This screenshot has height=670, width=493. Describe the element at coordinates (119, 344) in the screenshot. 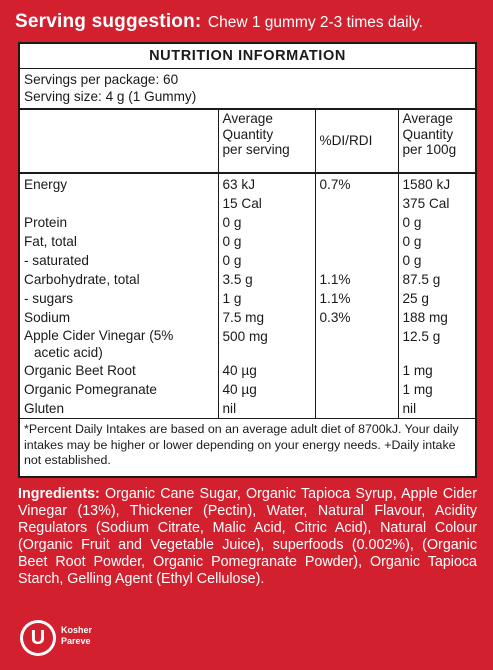

I see `nutrient-name: Apple Cider Vinegar (5% acetic acid)` at that location.